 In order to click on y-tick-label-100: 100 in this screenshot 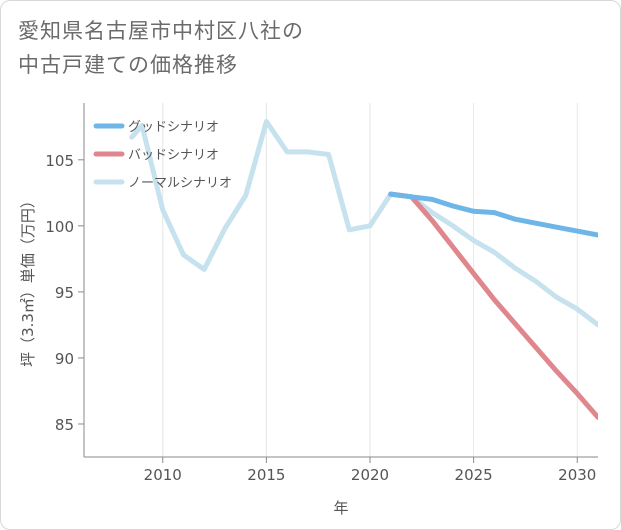, I will do `click(59, 227)`.